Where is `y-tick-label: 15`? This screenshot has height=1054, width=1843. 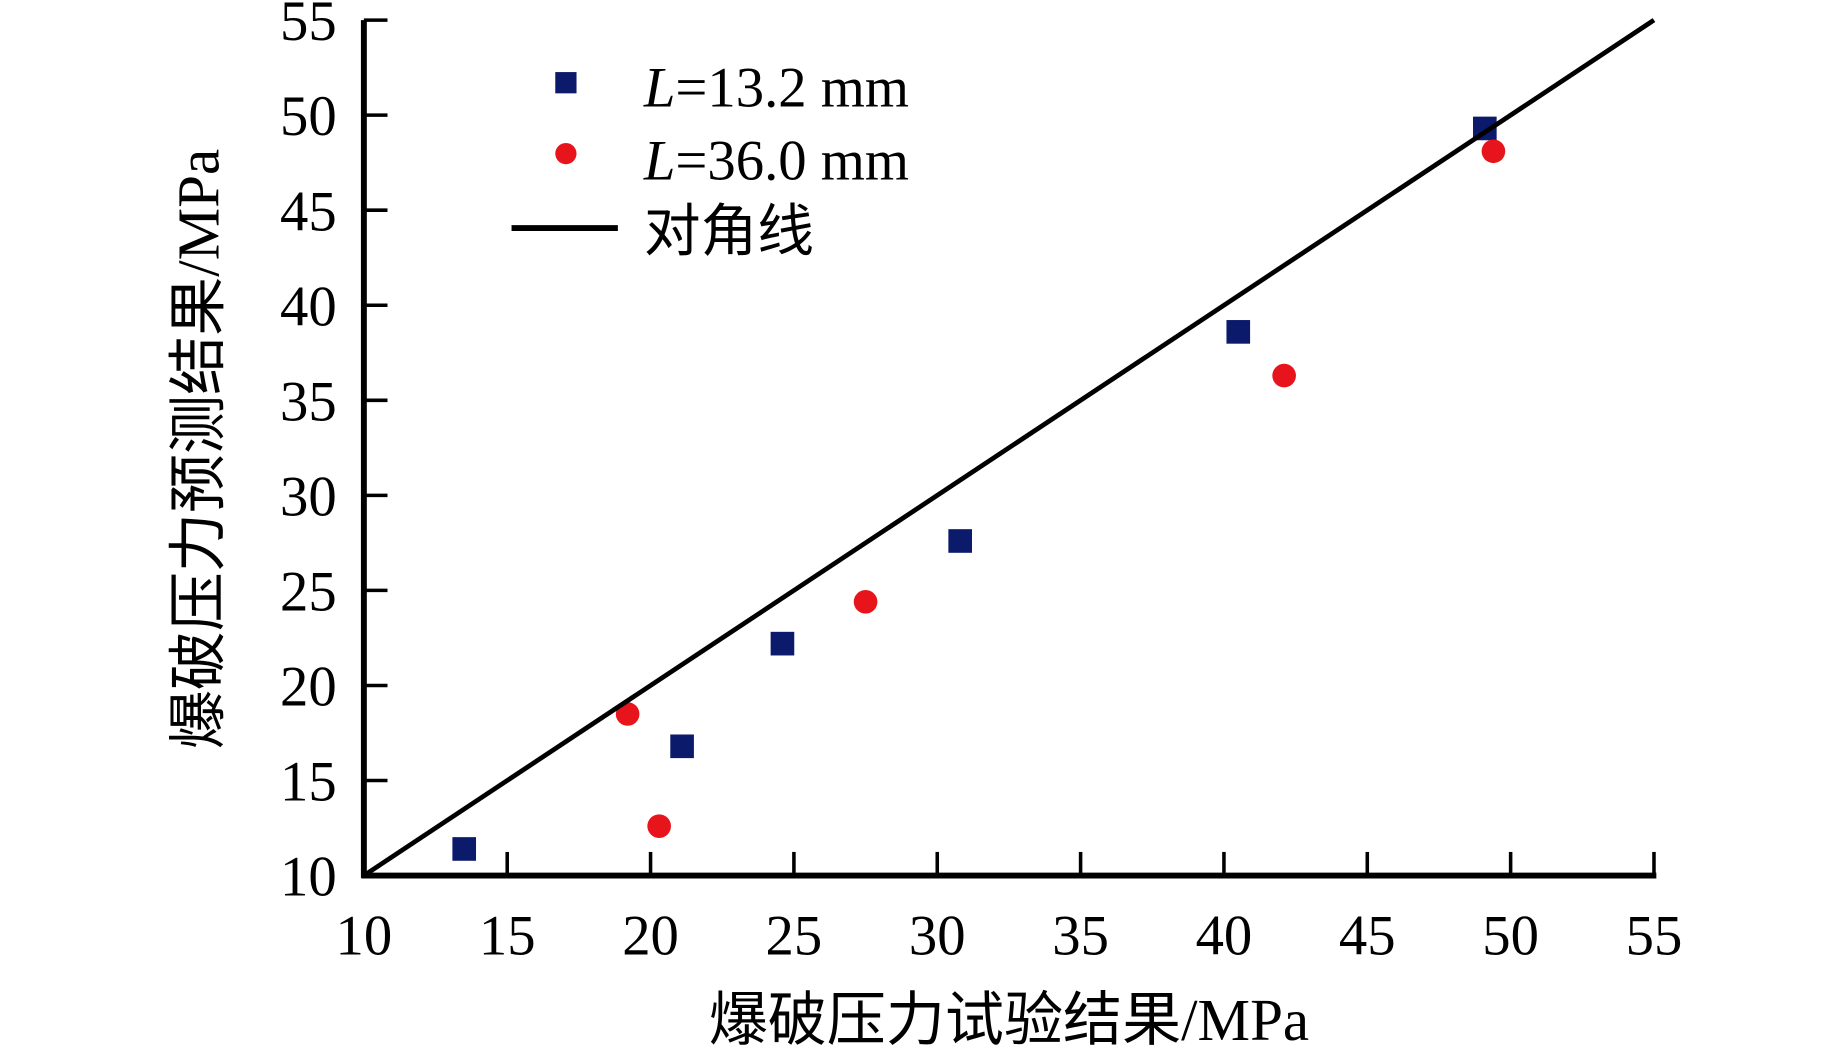 y-tick-label: 15 is located at coordinates (308, 782).